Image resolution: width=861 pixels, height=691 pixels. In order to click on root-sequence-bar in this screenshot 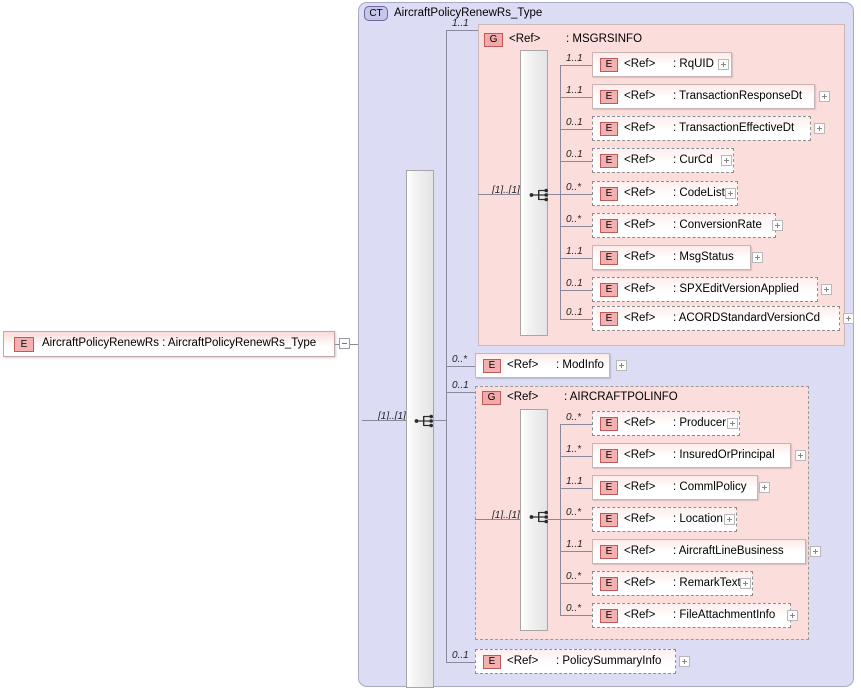, I will do `click(420, 429)`.